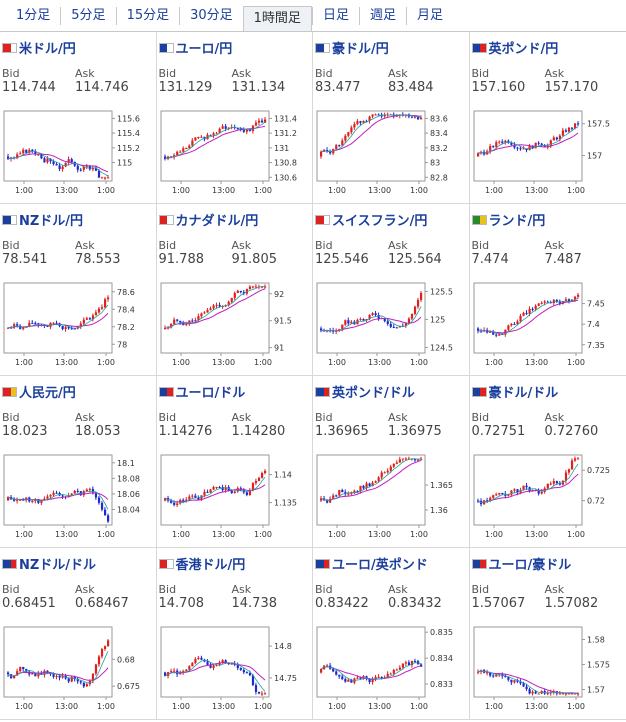  Describe the element at coordinates (371, 133) in the screenshot. I see `moving-average-line-short` at that location.